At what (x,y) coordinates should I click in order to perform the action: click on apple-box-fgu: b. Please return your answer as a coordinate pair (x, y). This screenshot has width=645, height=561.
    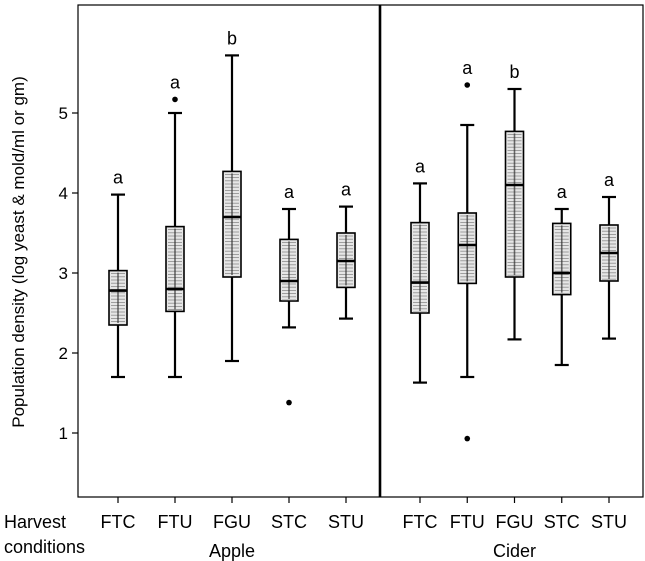
    Looking at the image, I should click on (232, 195).